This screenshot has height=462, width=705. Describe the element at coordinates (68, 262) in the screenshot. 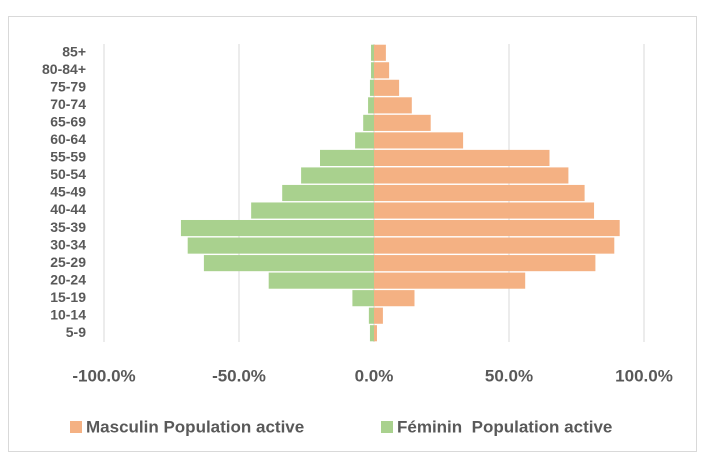

I see `y-tick-label: 25-29` at that location.